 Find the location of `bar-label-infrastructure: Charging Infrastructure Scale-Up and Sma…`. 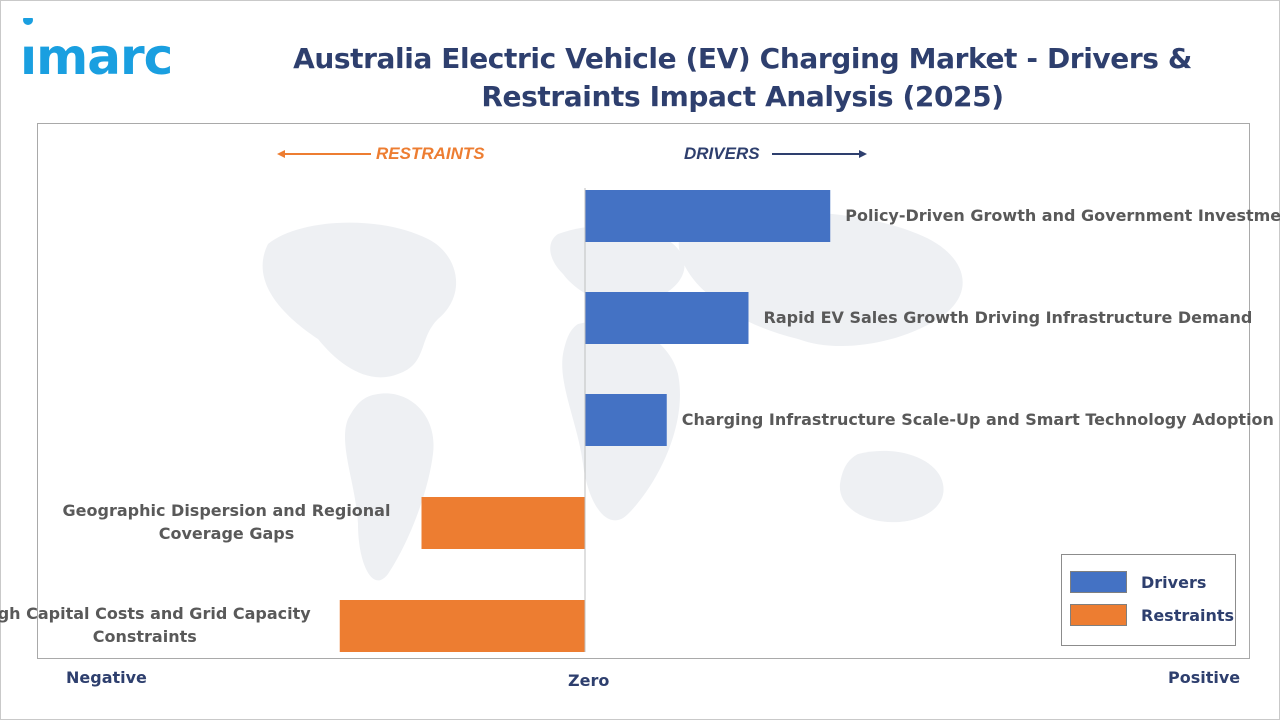

bar-label-infrastructure: Charging Infrastructure Scale-Up and Sma… is located at coordinates (977, 419).